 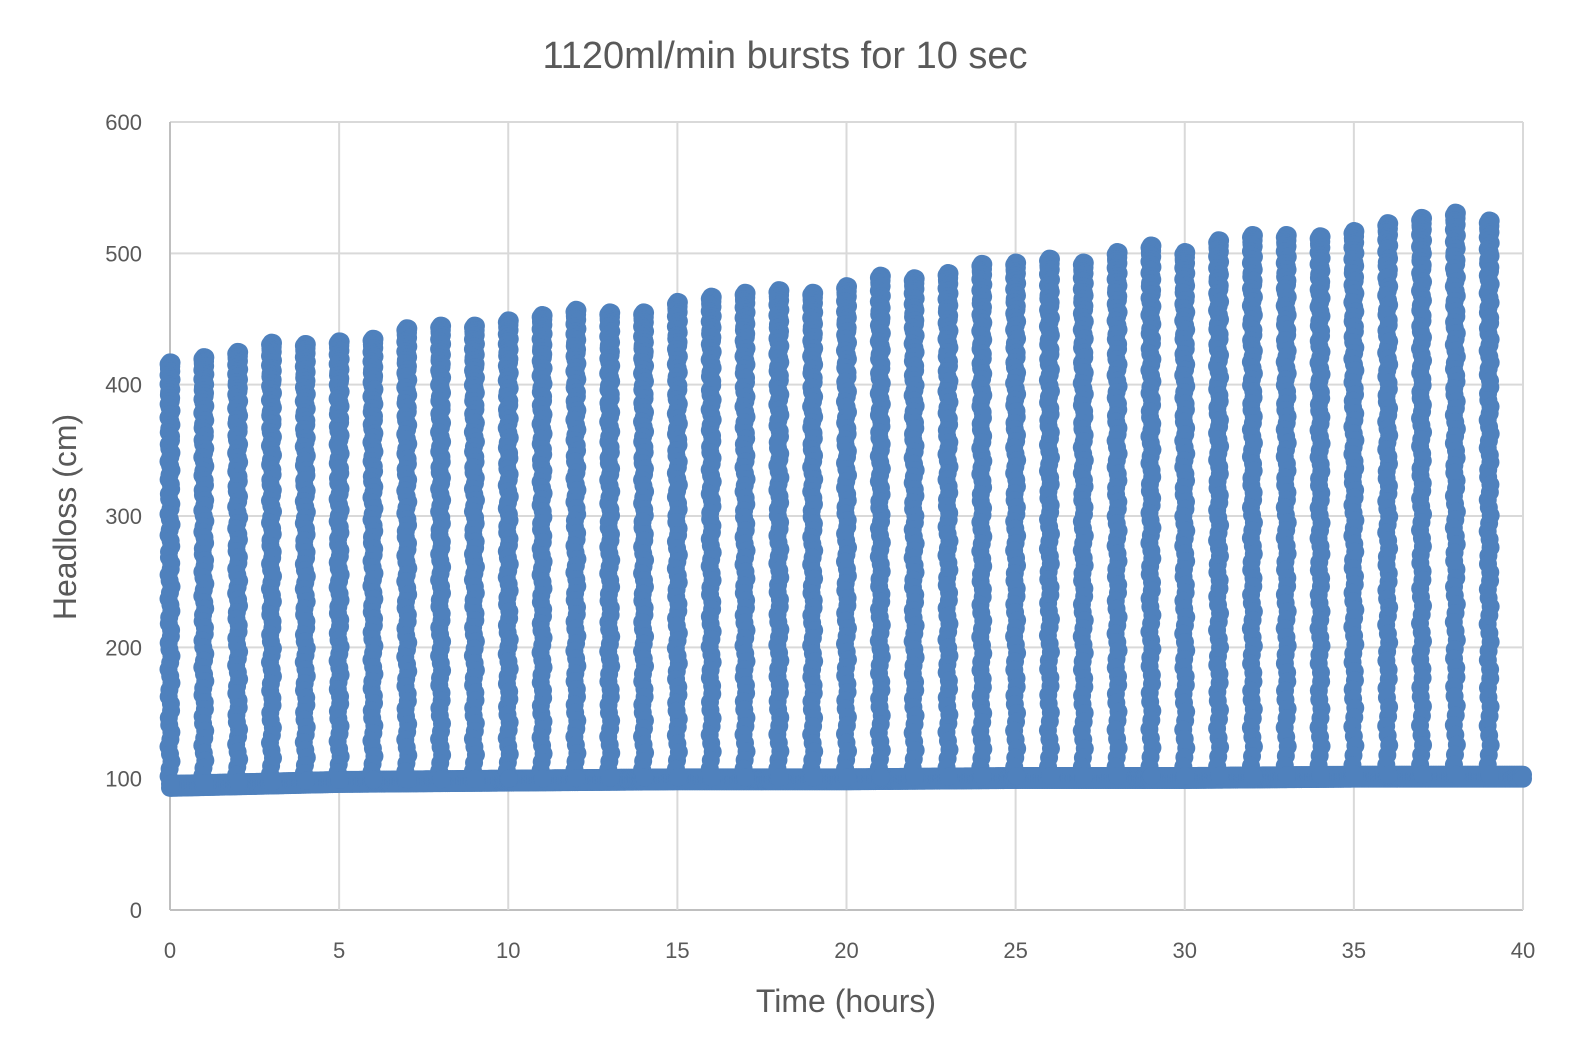 I want to click on x-tick-label: 10, so click(x=508, y=950).